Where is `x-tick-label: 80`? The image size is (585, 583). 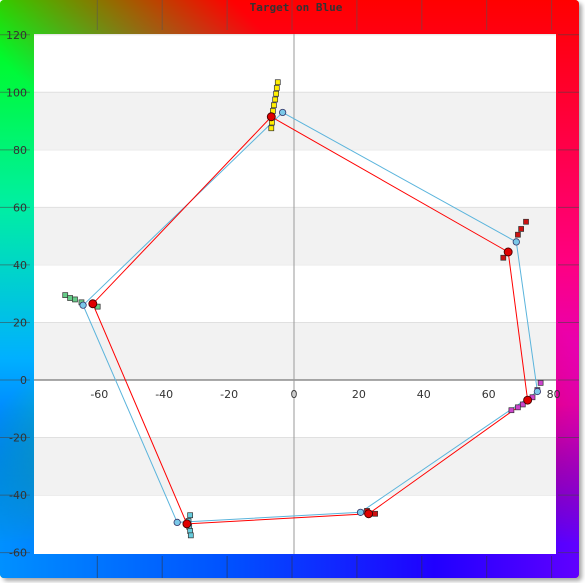 x-tick-label: 80 is located at coordinates (554, 394).